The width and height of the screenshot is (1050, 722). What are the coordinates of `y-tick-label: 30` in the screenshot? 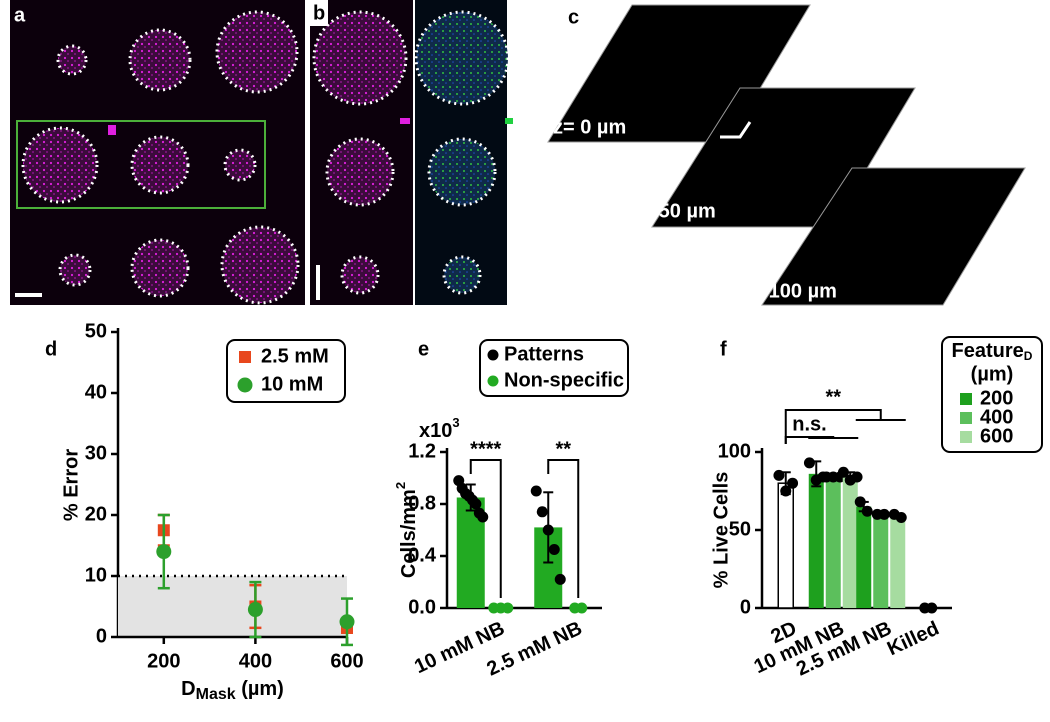 It's located at (96, 453).